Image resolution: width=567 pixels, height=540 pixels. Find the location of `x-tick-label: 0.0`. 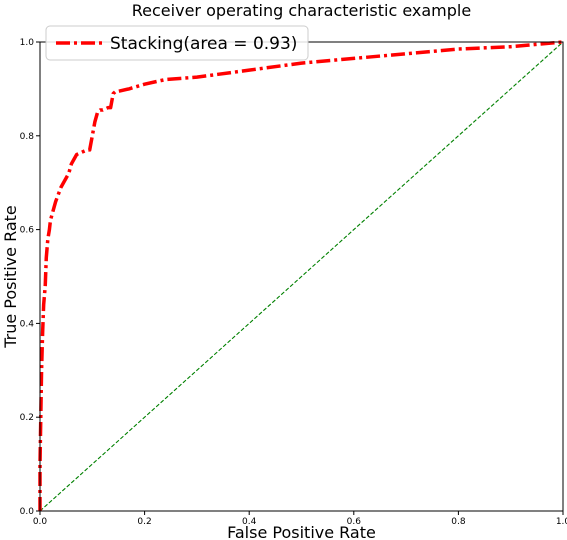

x-tick-label: 0.0 is located at coordinates (40, 522).